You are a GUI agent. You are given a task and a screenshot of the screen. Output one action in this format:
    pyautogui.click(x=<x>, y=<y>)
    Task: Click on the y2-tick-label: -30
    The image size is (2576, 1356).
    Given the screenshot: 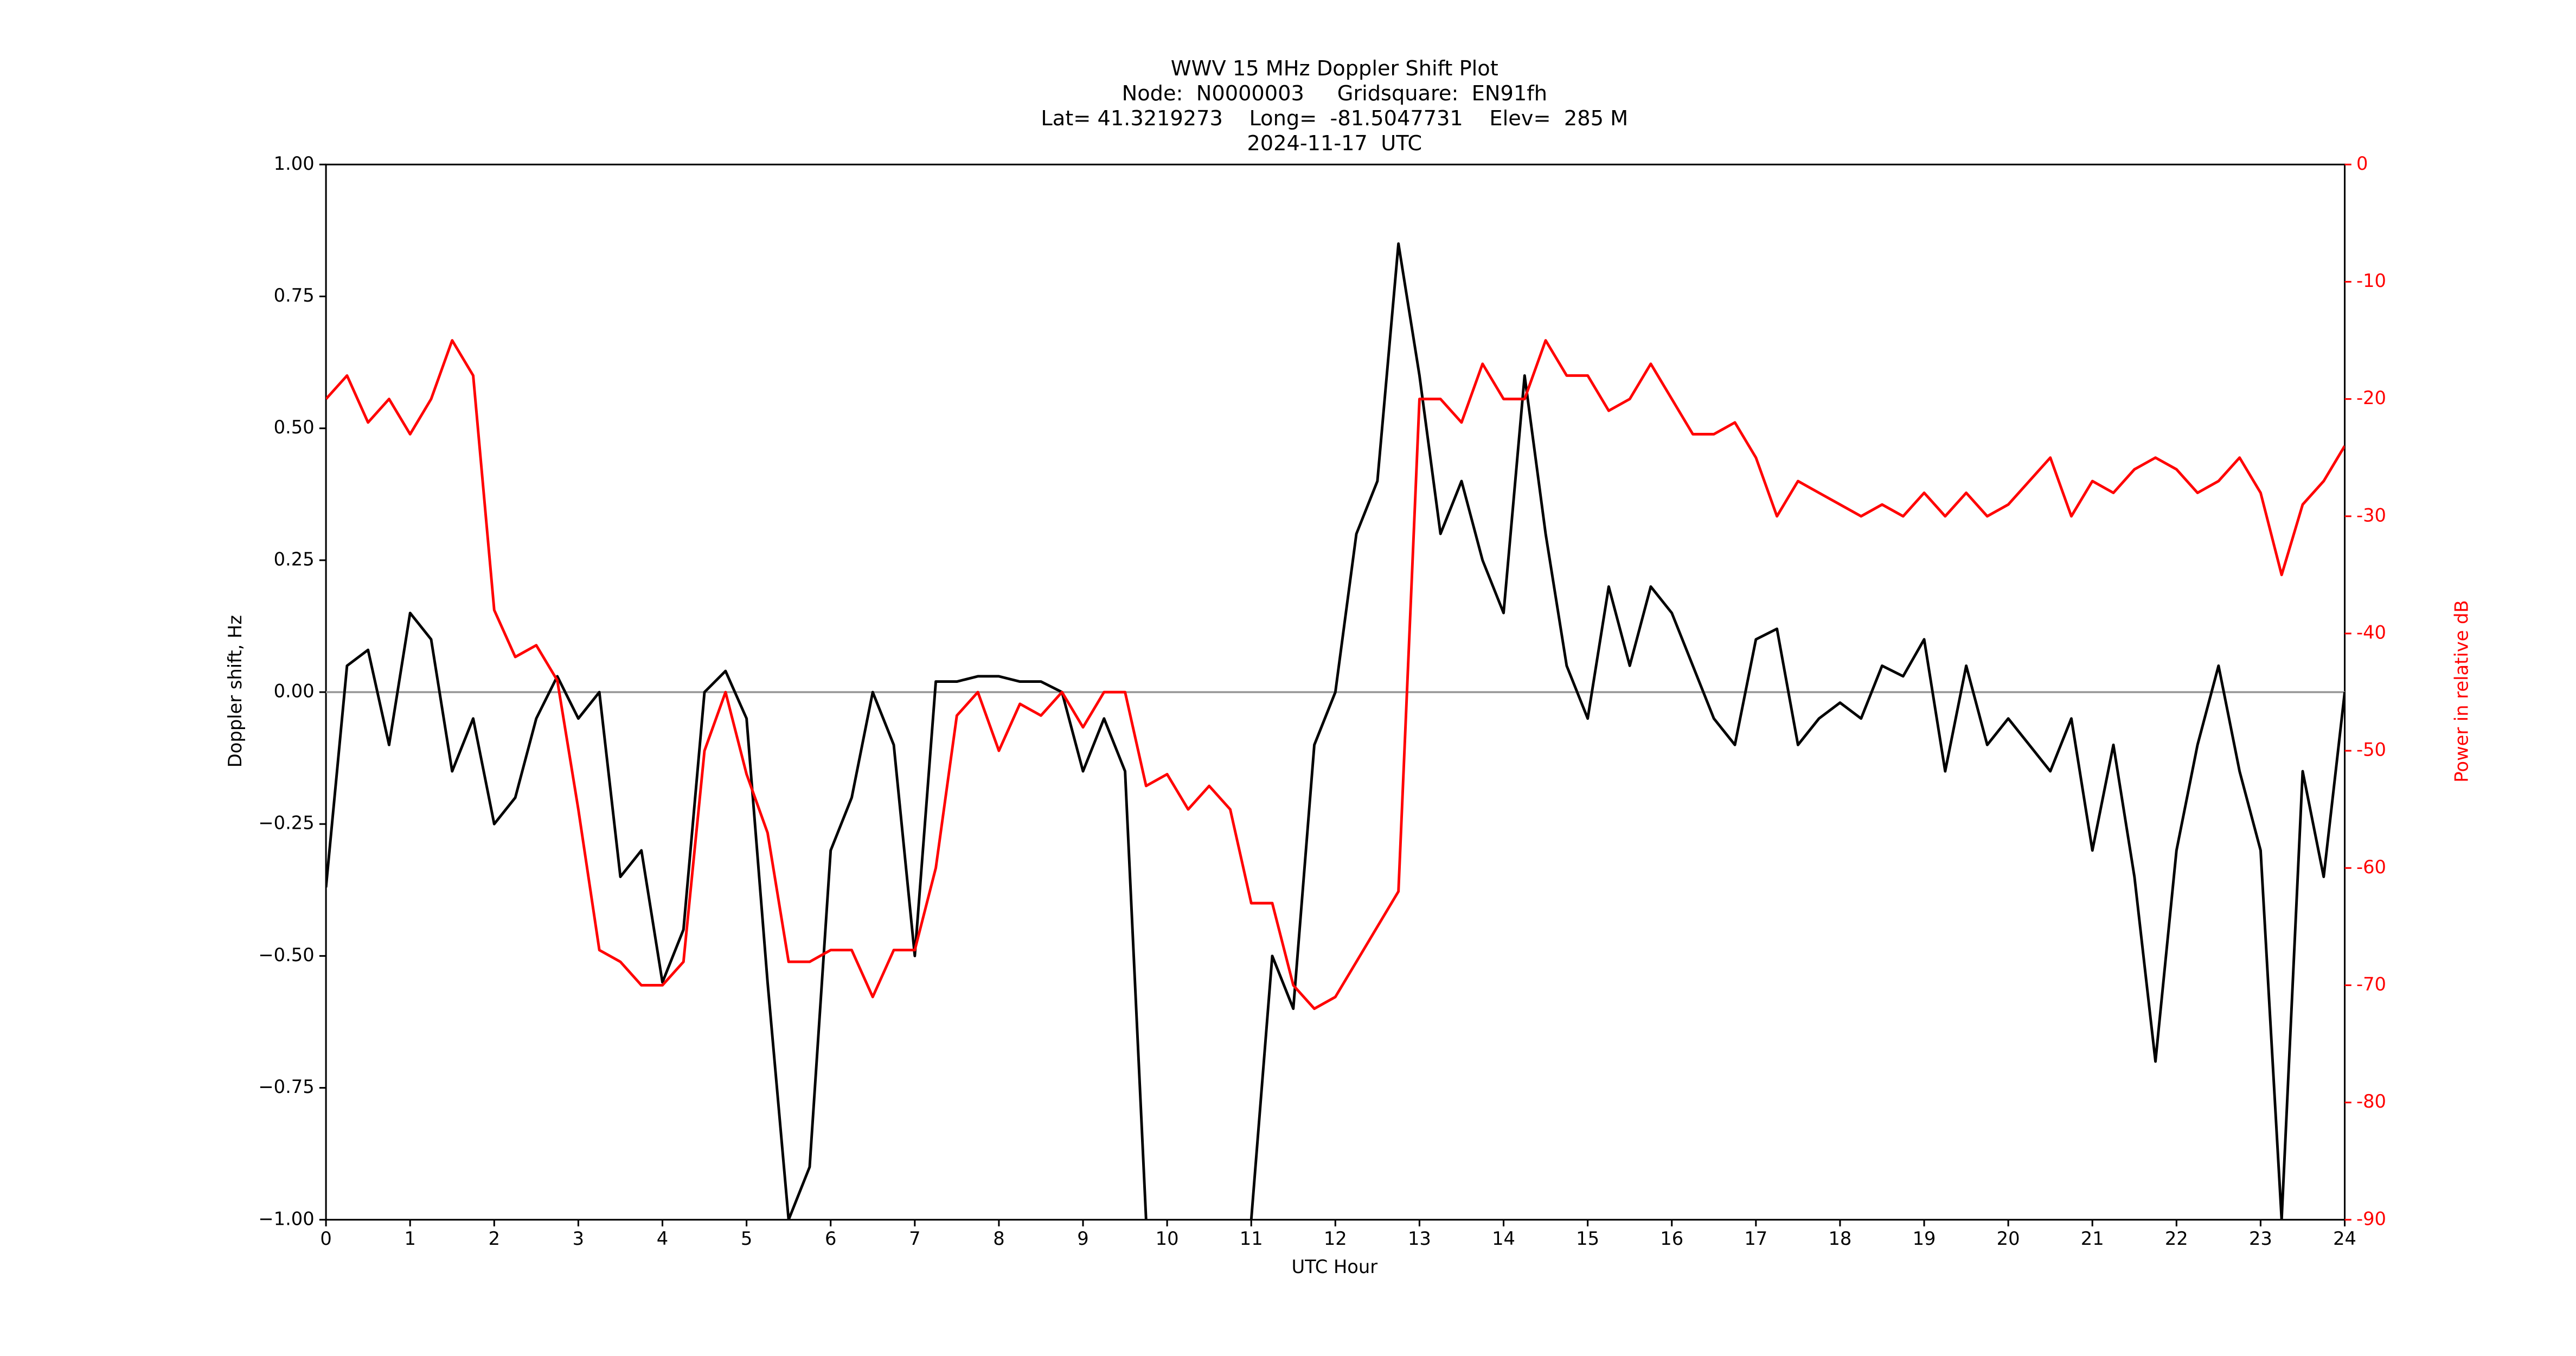 What is the action you would take?
    pyautogui.click(x=2371, y=515)
    